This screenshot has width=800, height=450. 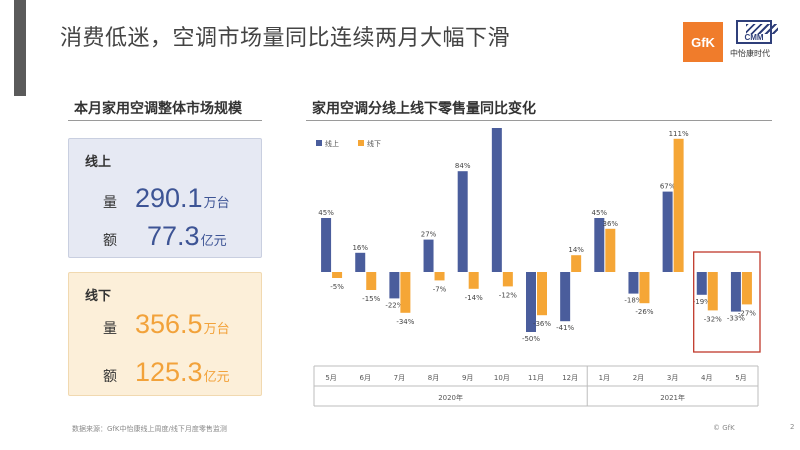 I want to click on data-label-online-12: -33%, so click(x=736, y=319).